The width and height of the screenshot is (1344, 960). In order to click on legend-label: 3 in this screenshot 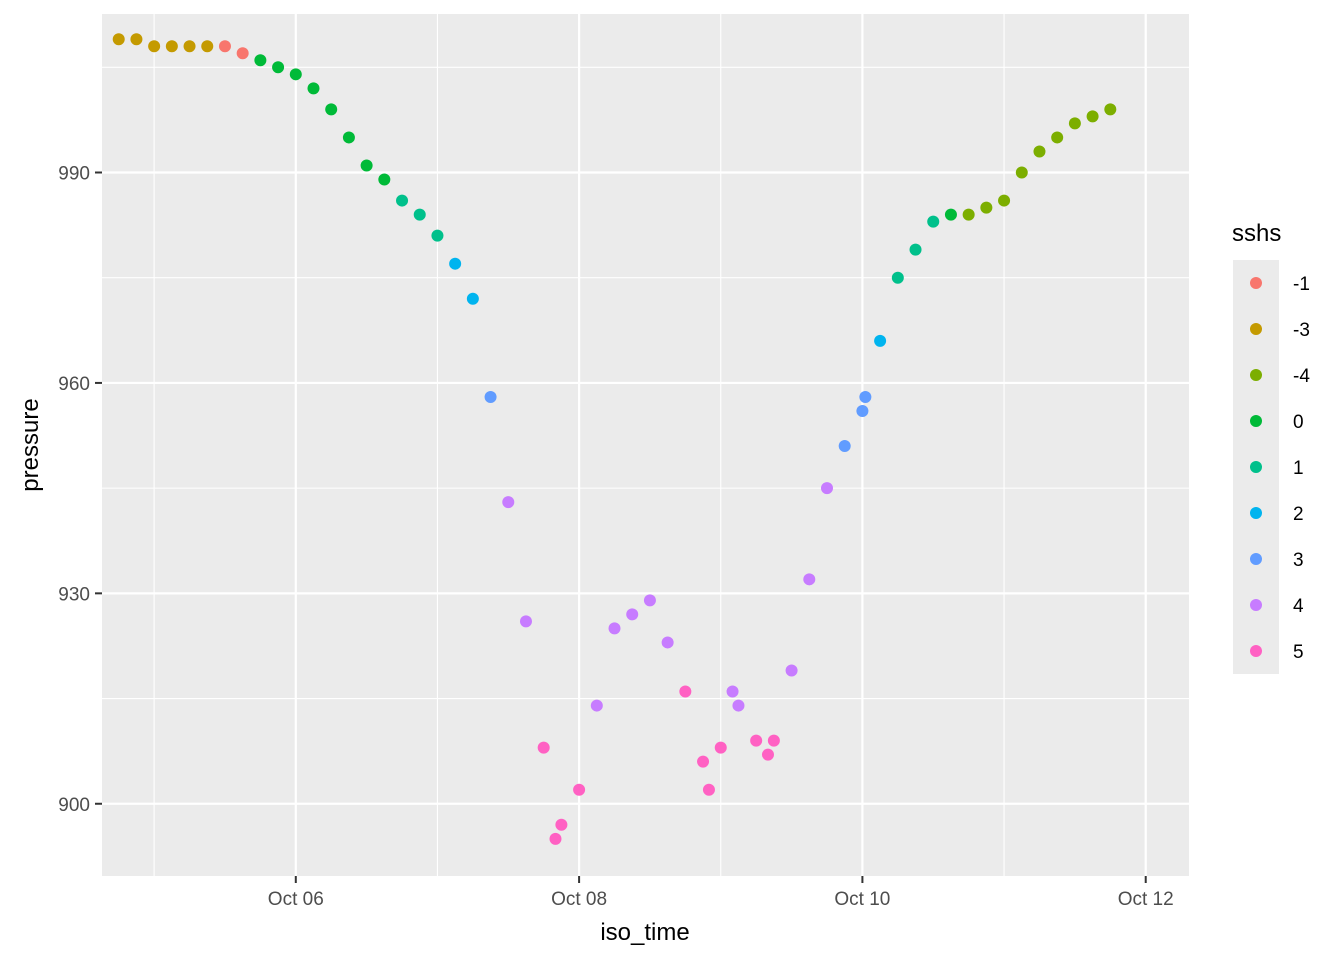, I will do `click(1298, 560)`.